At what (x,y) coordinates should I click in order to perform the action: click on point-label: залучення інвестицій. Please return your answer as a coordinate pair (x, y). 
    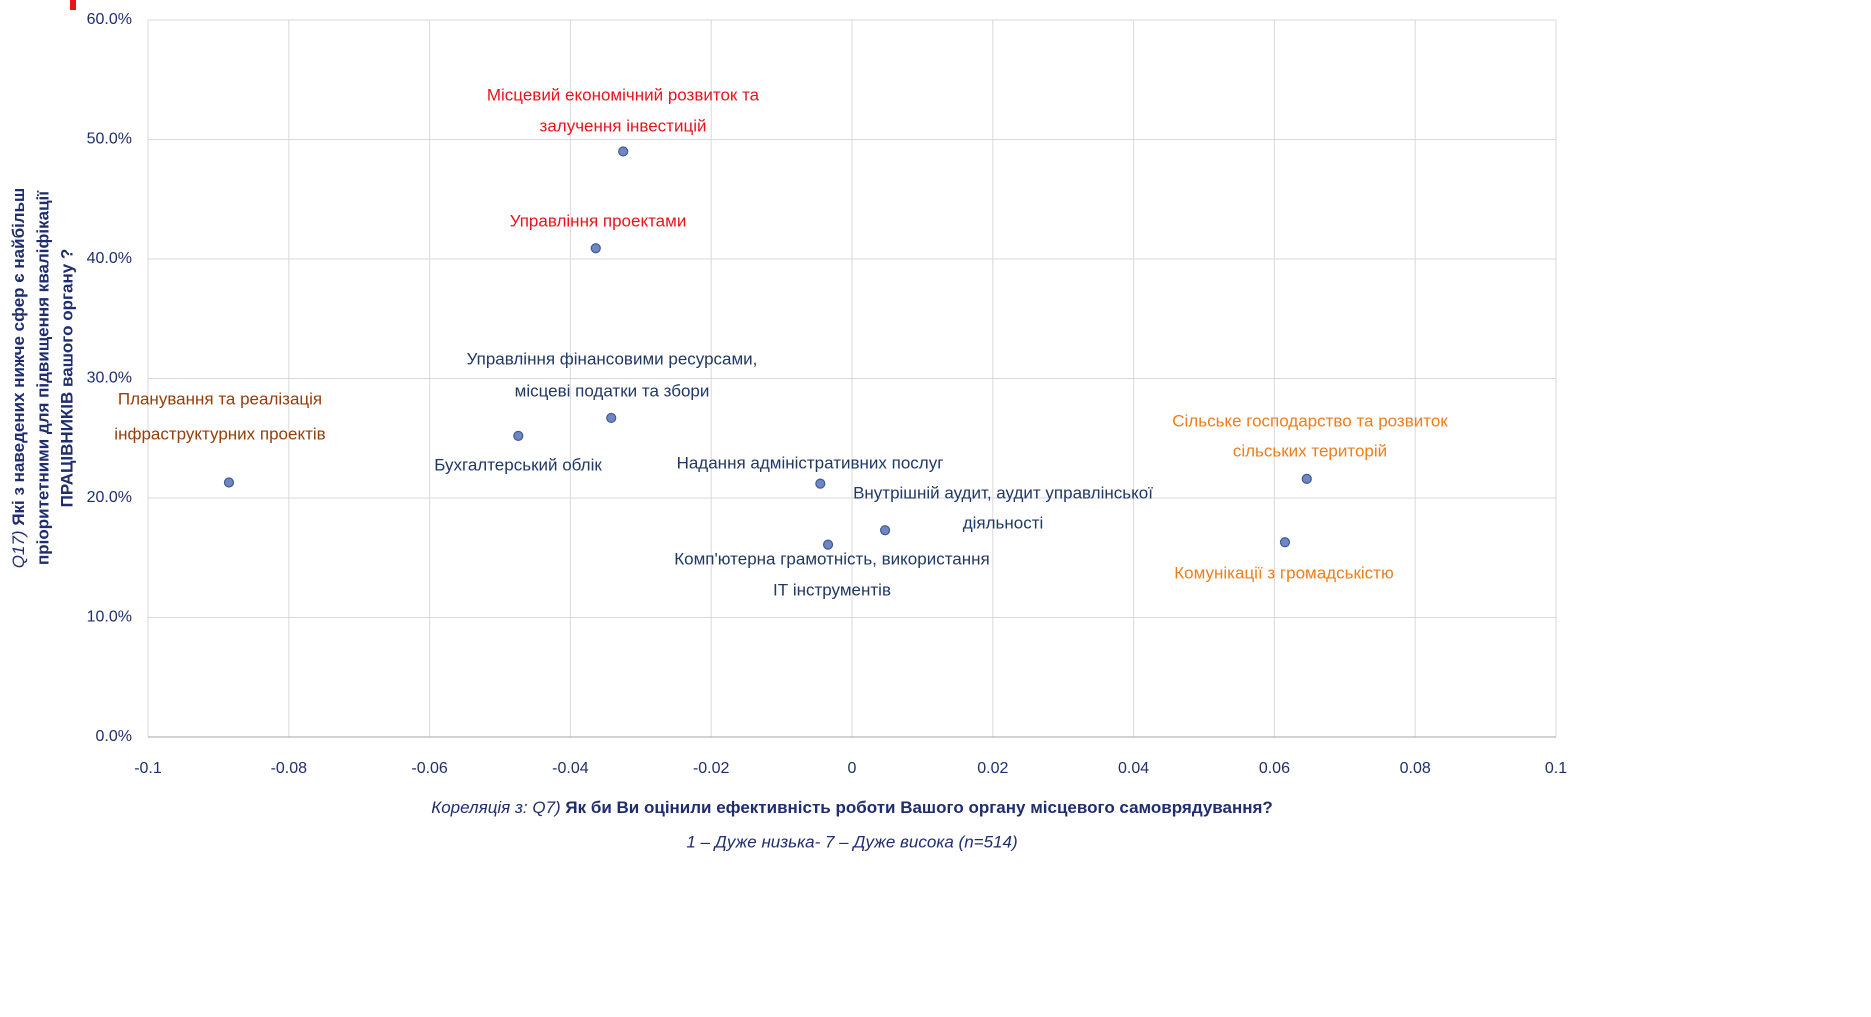
    Looking at the image, I should click on (623, 125).